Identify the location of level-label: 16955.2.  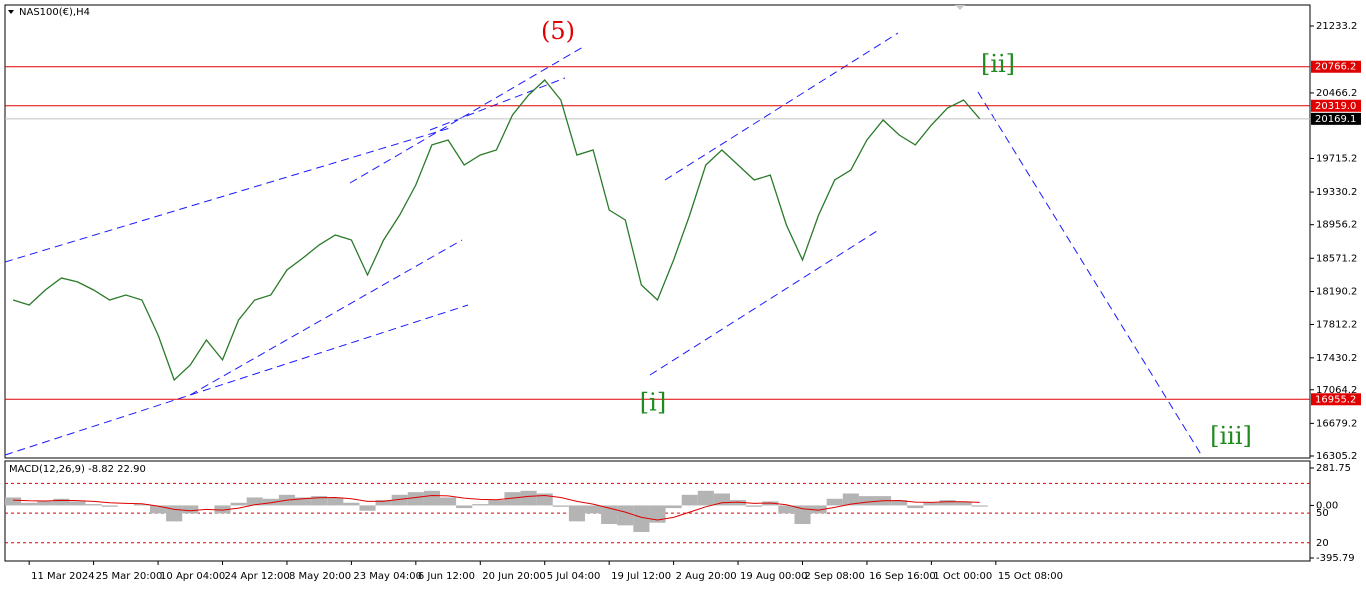
(1335, 399).